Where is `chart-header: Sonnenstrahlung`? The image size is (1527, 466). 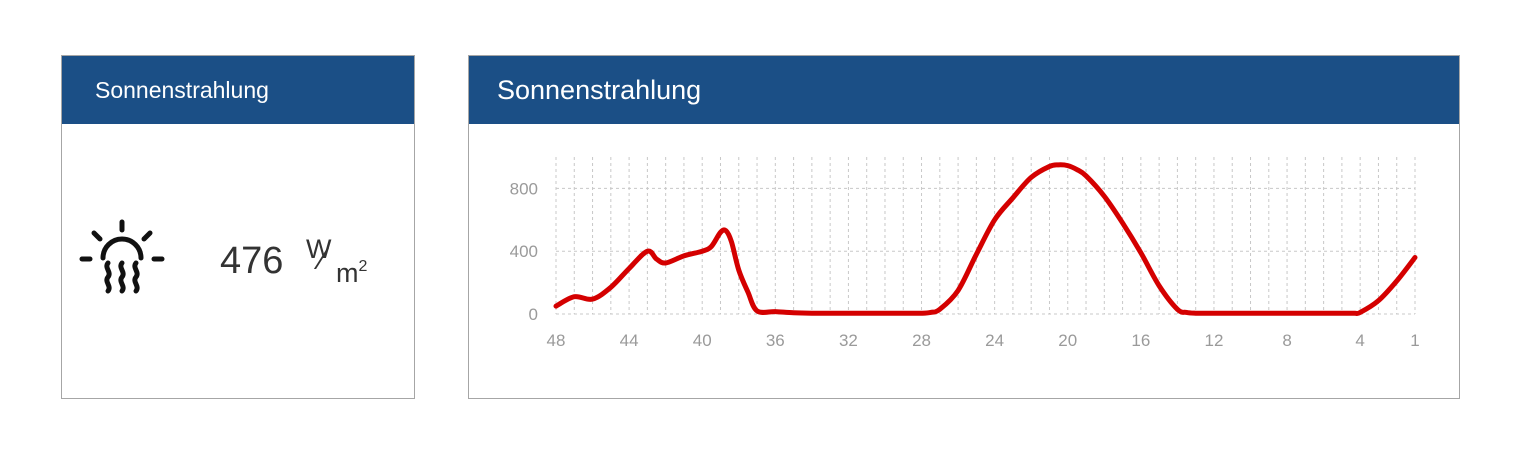 chart-header: Sonnenstrahlung is located at coordinates (964, 90).